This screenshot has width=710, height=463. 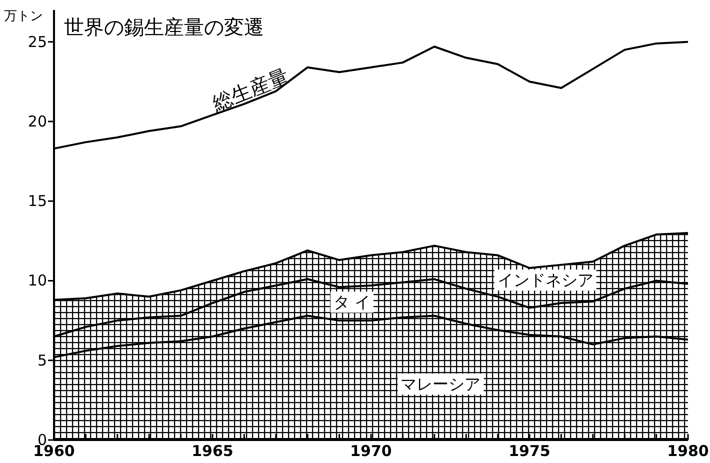 I want to click on x-tick-label: 1975, so click(x=529, y=451).